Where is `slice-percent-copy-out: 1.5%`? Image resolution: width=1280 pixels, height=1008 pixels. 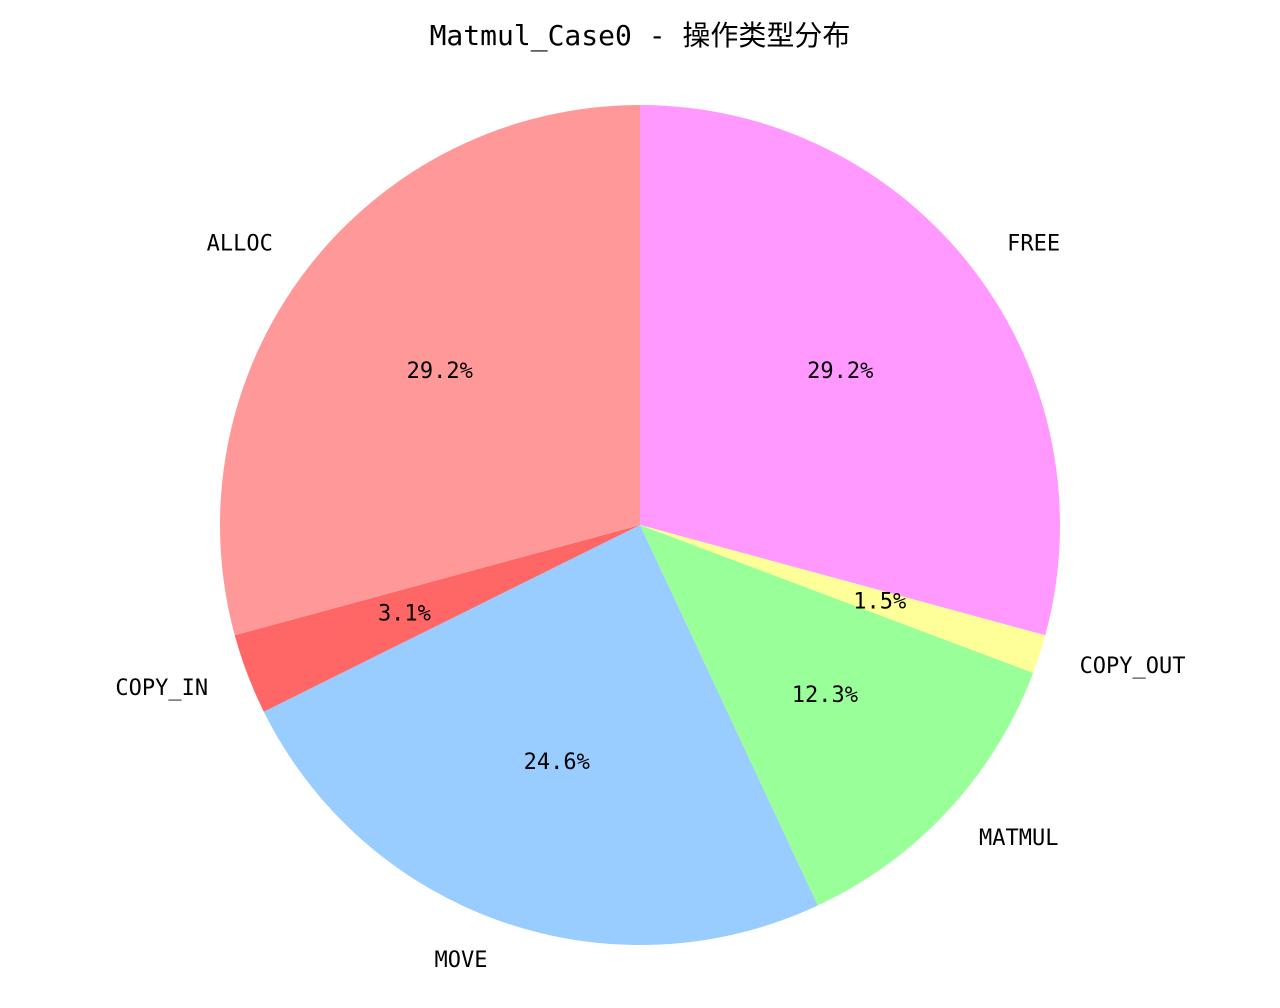
slice-percent-copy-out: 1.5% is located at coordinates (879, 602).